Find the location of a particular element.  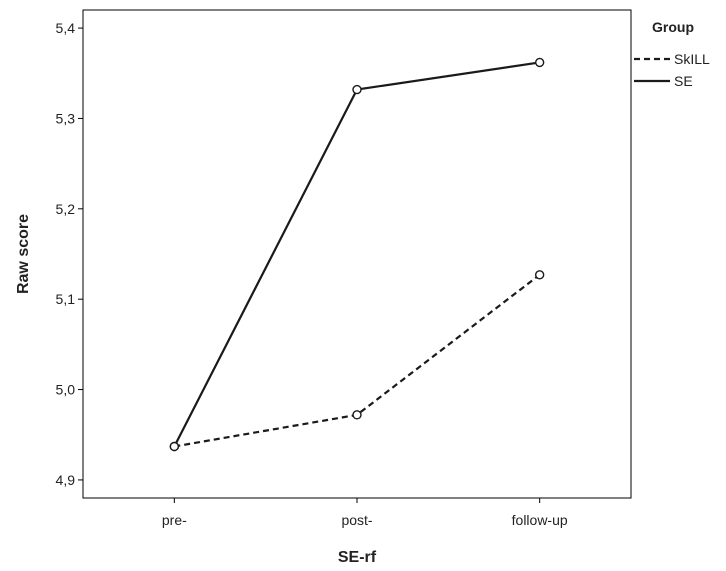

legend-title: Group is located at coordinates (673, 27).